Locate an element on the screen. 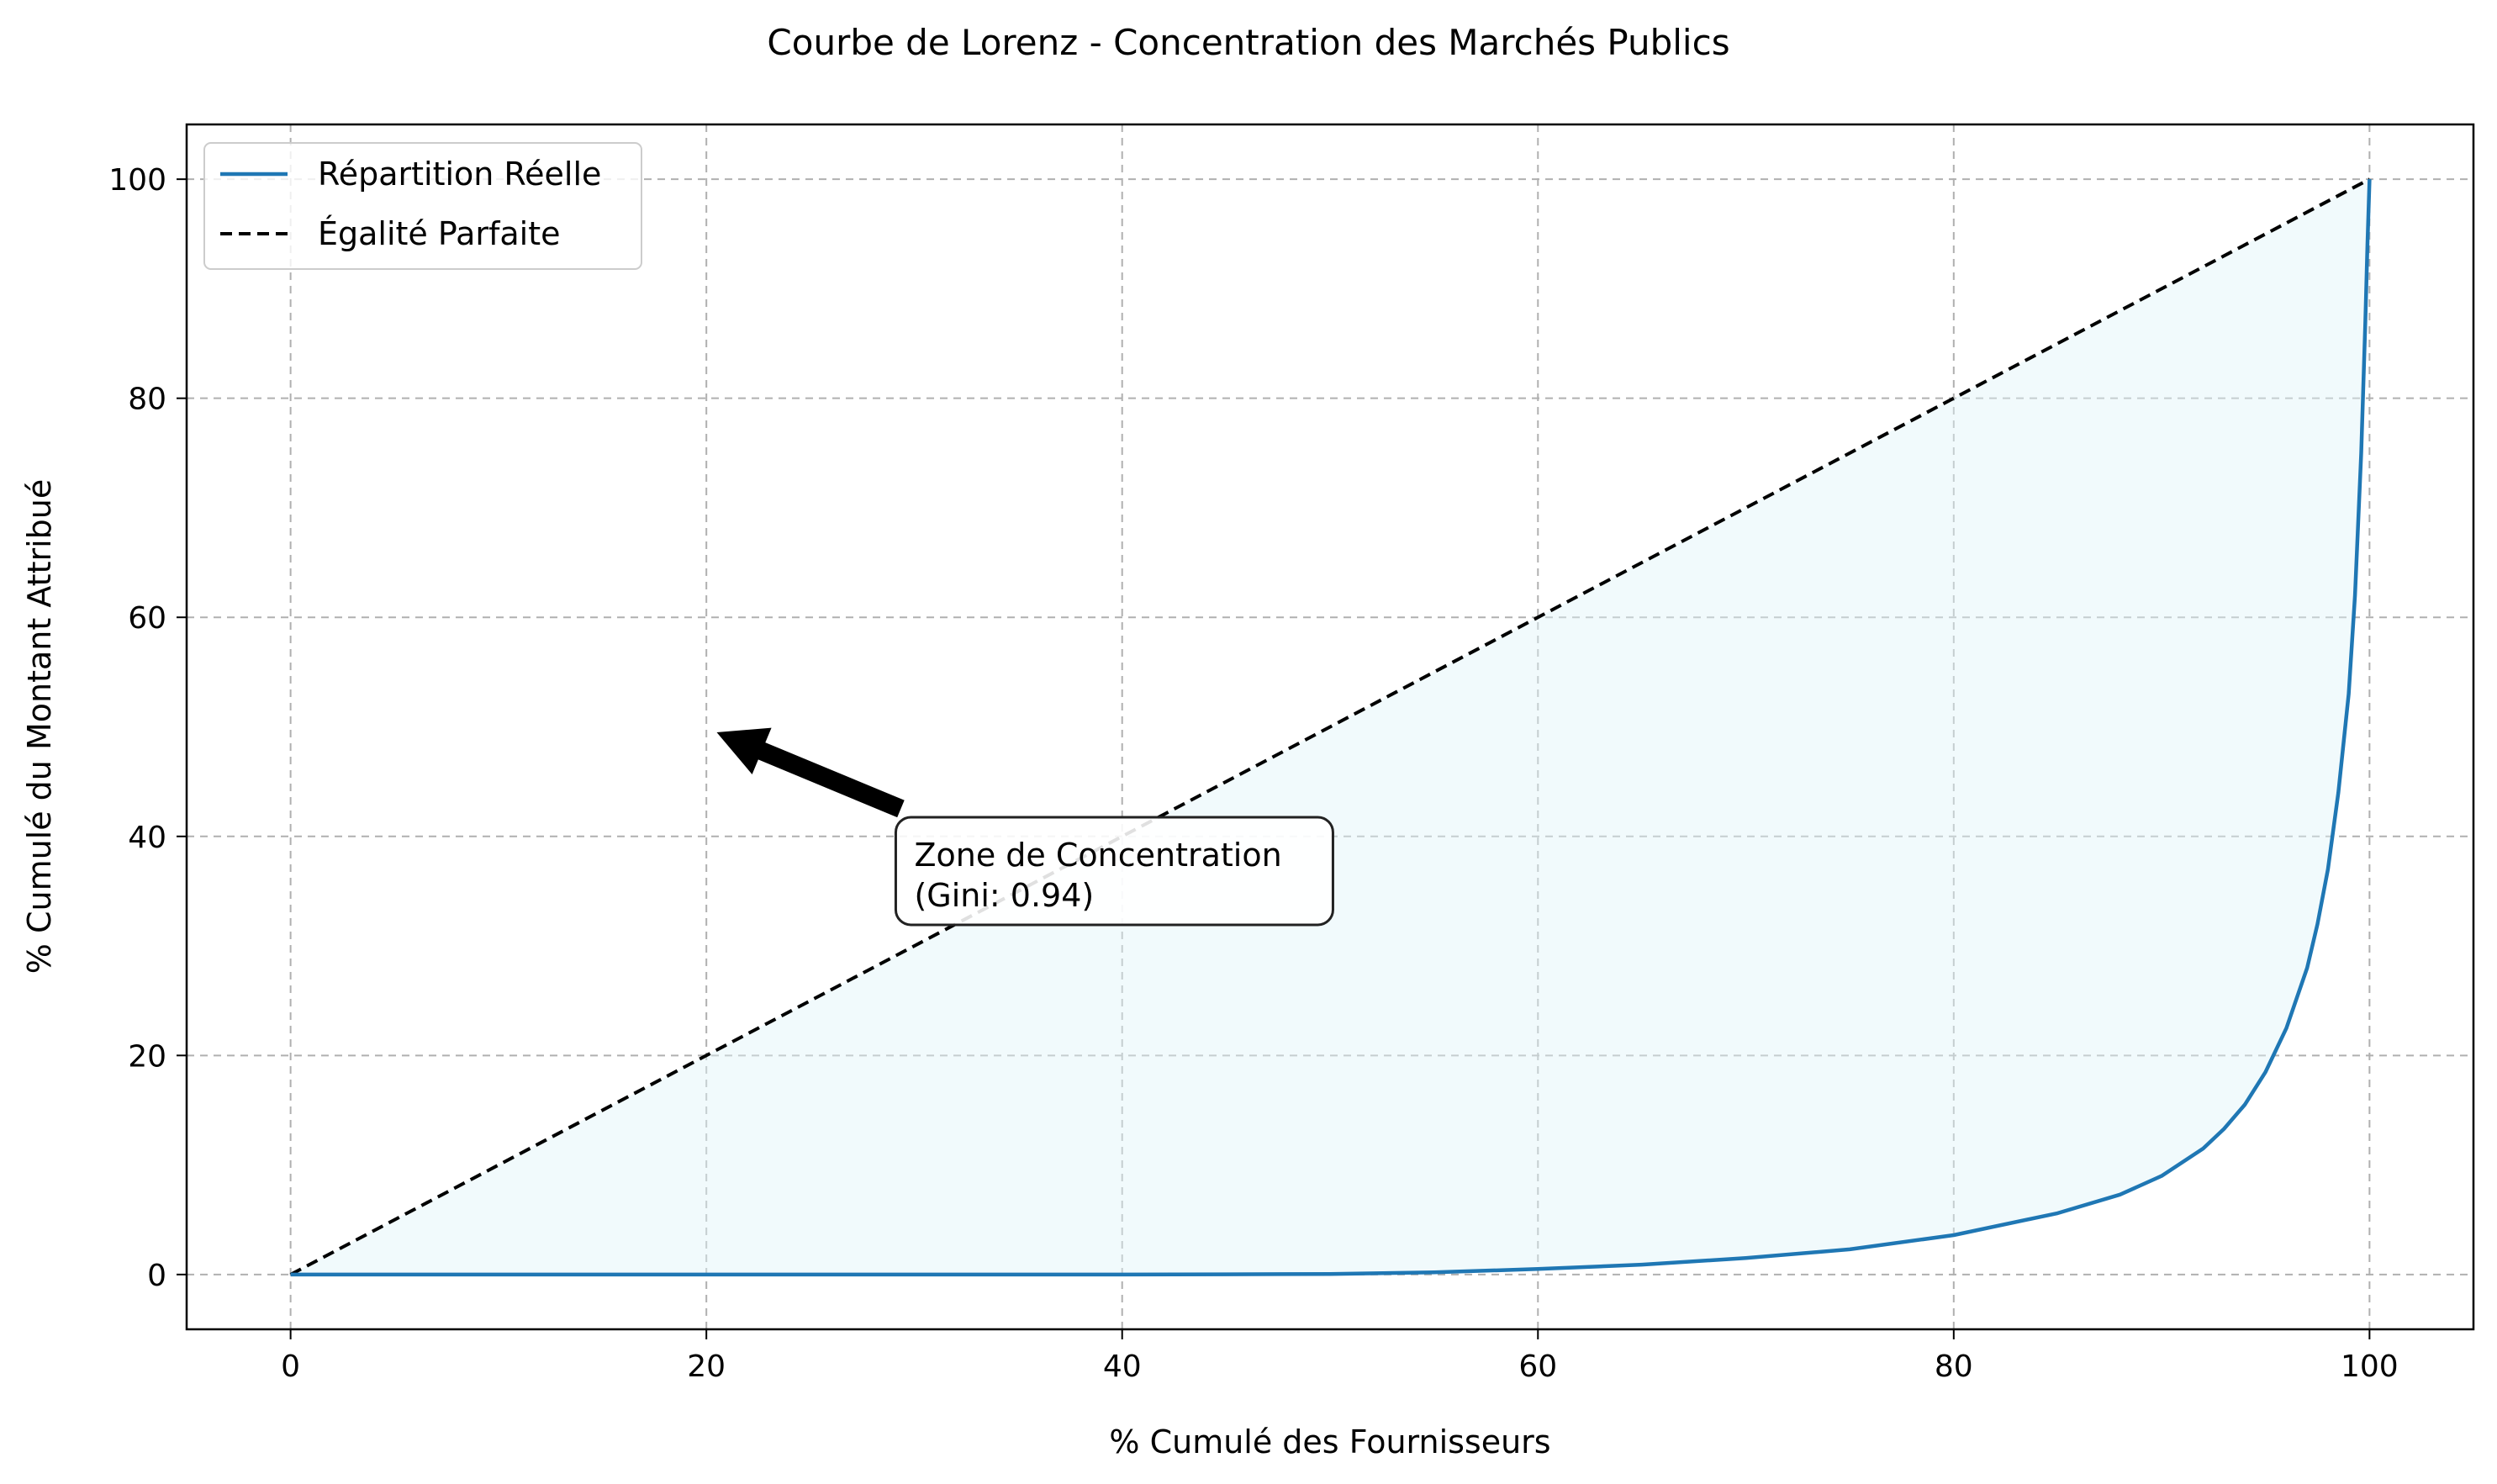 The height and width of the screenshot is (1484, 2497). y-tick-label-40: 40 is located at coordinates (147, 838).